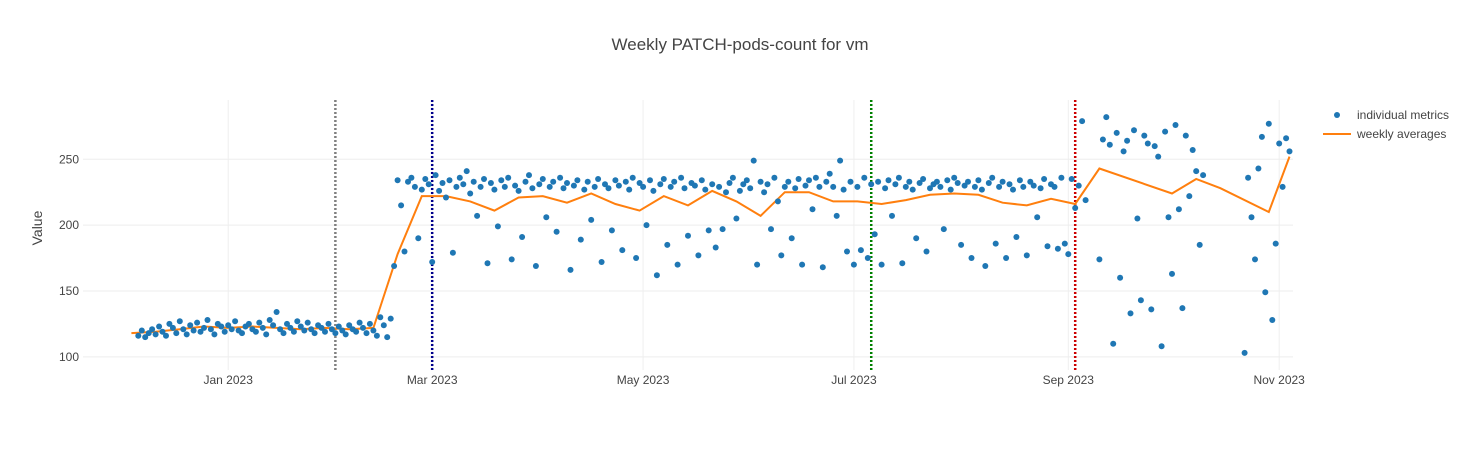 The height and width of the screenshot is (450, 1481). Describe the element at coordinates (1384, 134) in the screenshot. I see `legend-item-weekly-averages: weekly averages` at that location.